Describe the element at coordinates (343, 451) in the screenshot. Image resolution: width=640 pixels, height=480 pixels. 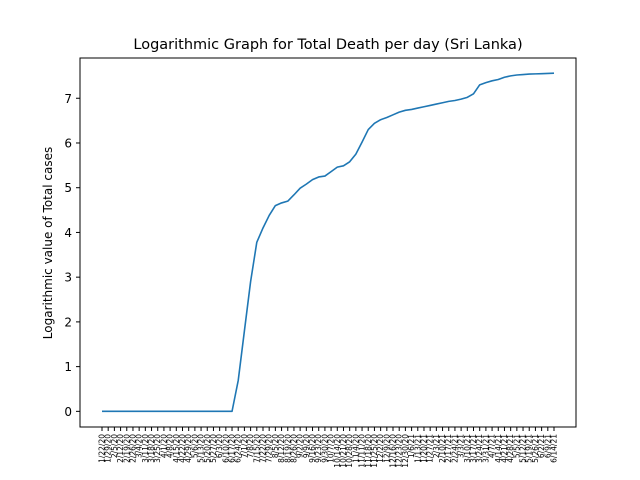
I see `x-tick-label: 10/21/20` at that location.